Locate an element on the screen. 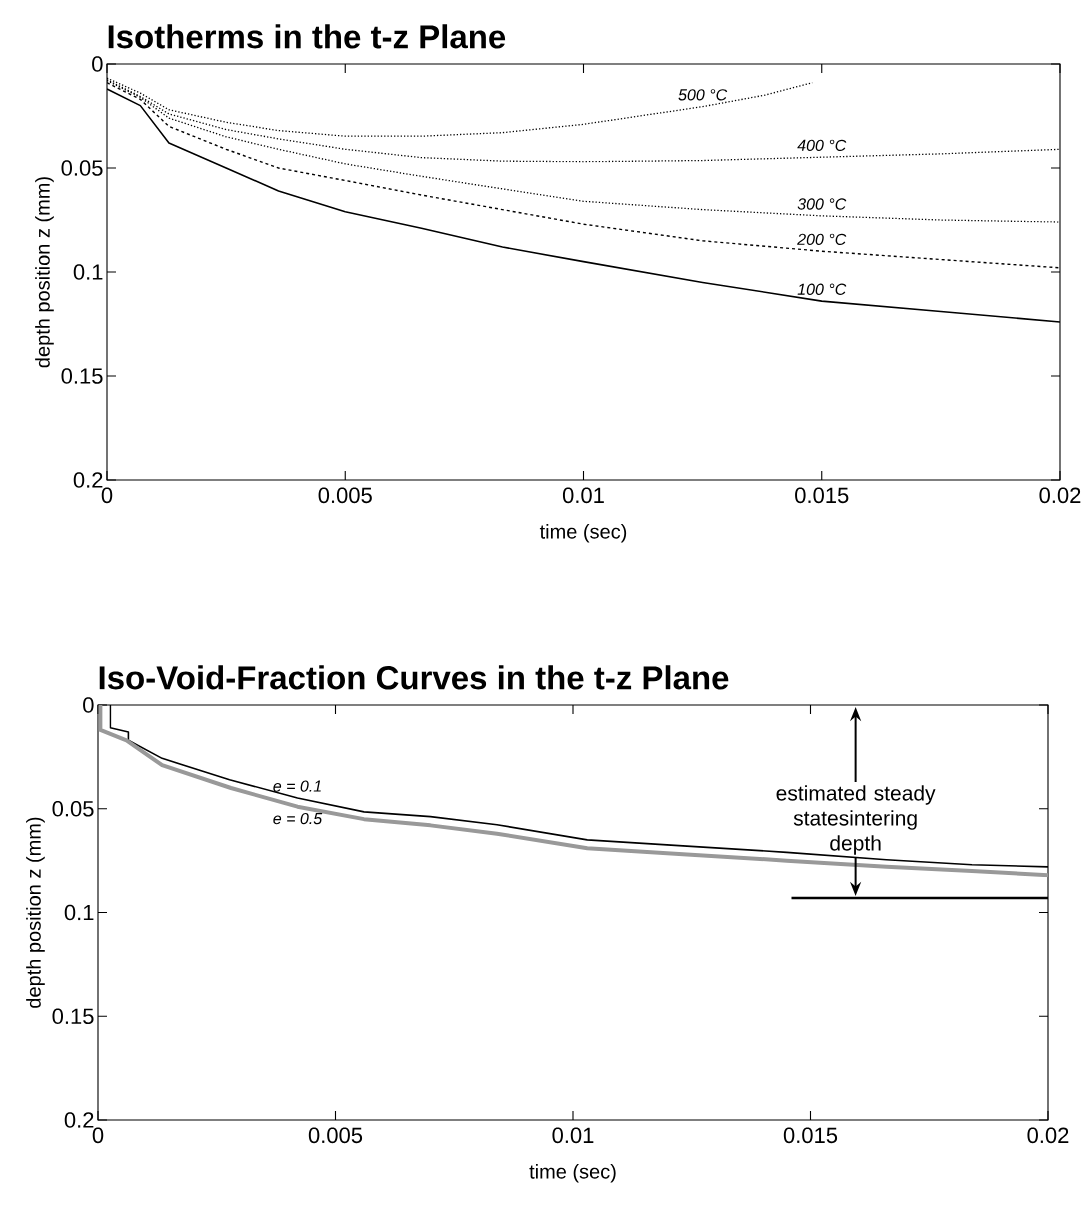  series-label: 400 °C is located at coordinates (822, 145).